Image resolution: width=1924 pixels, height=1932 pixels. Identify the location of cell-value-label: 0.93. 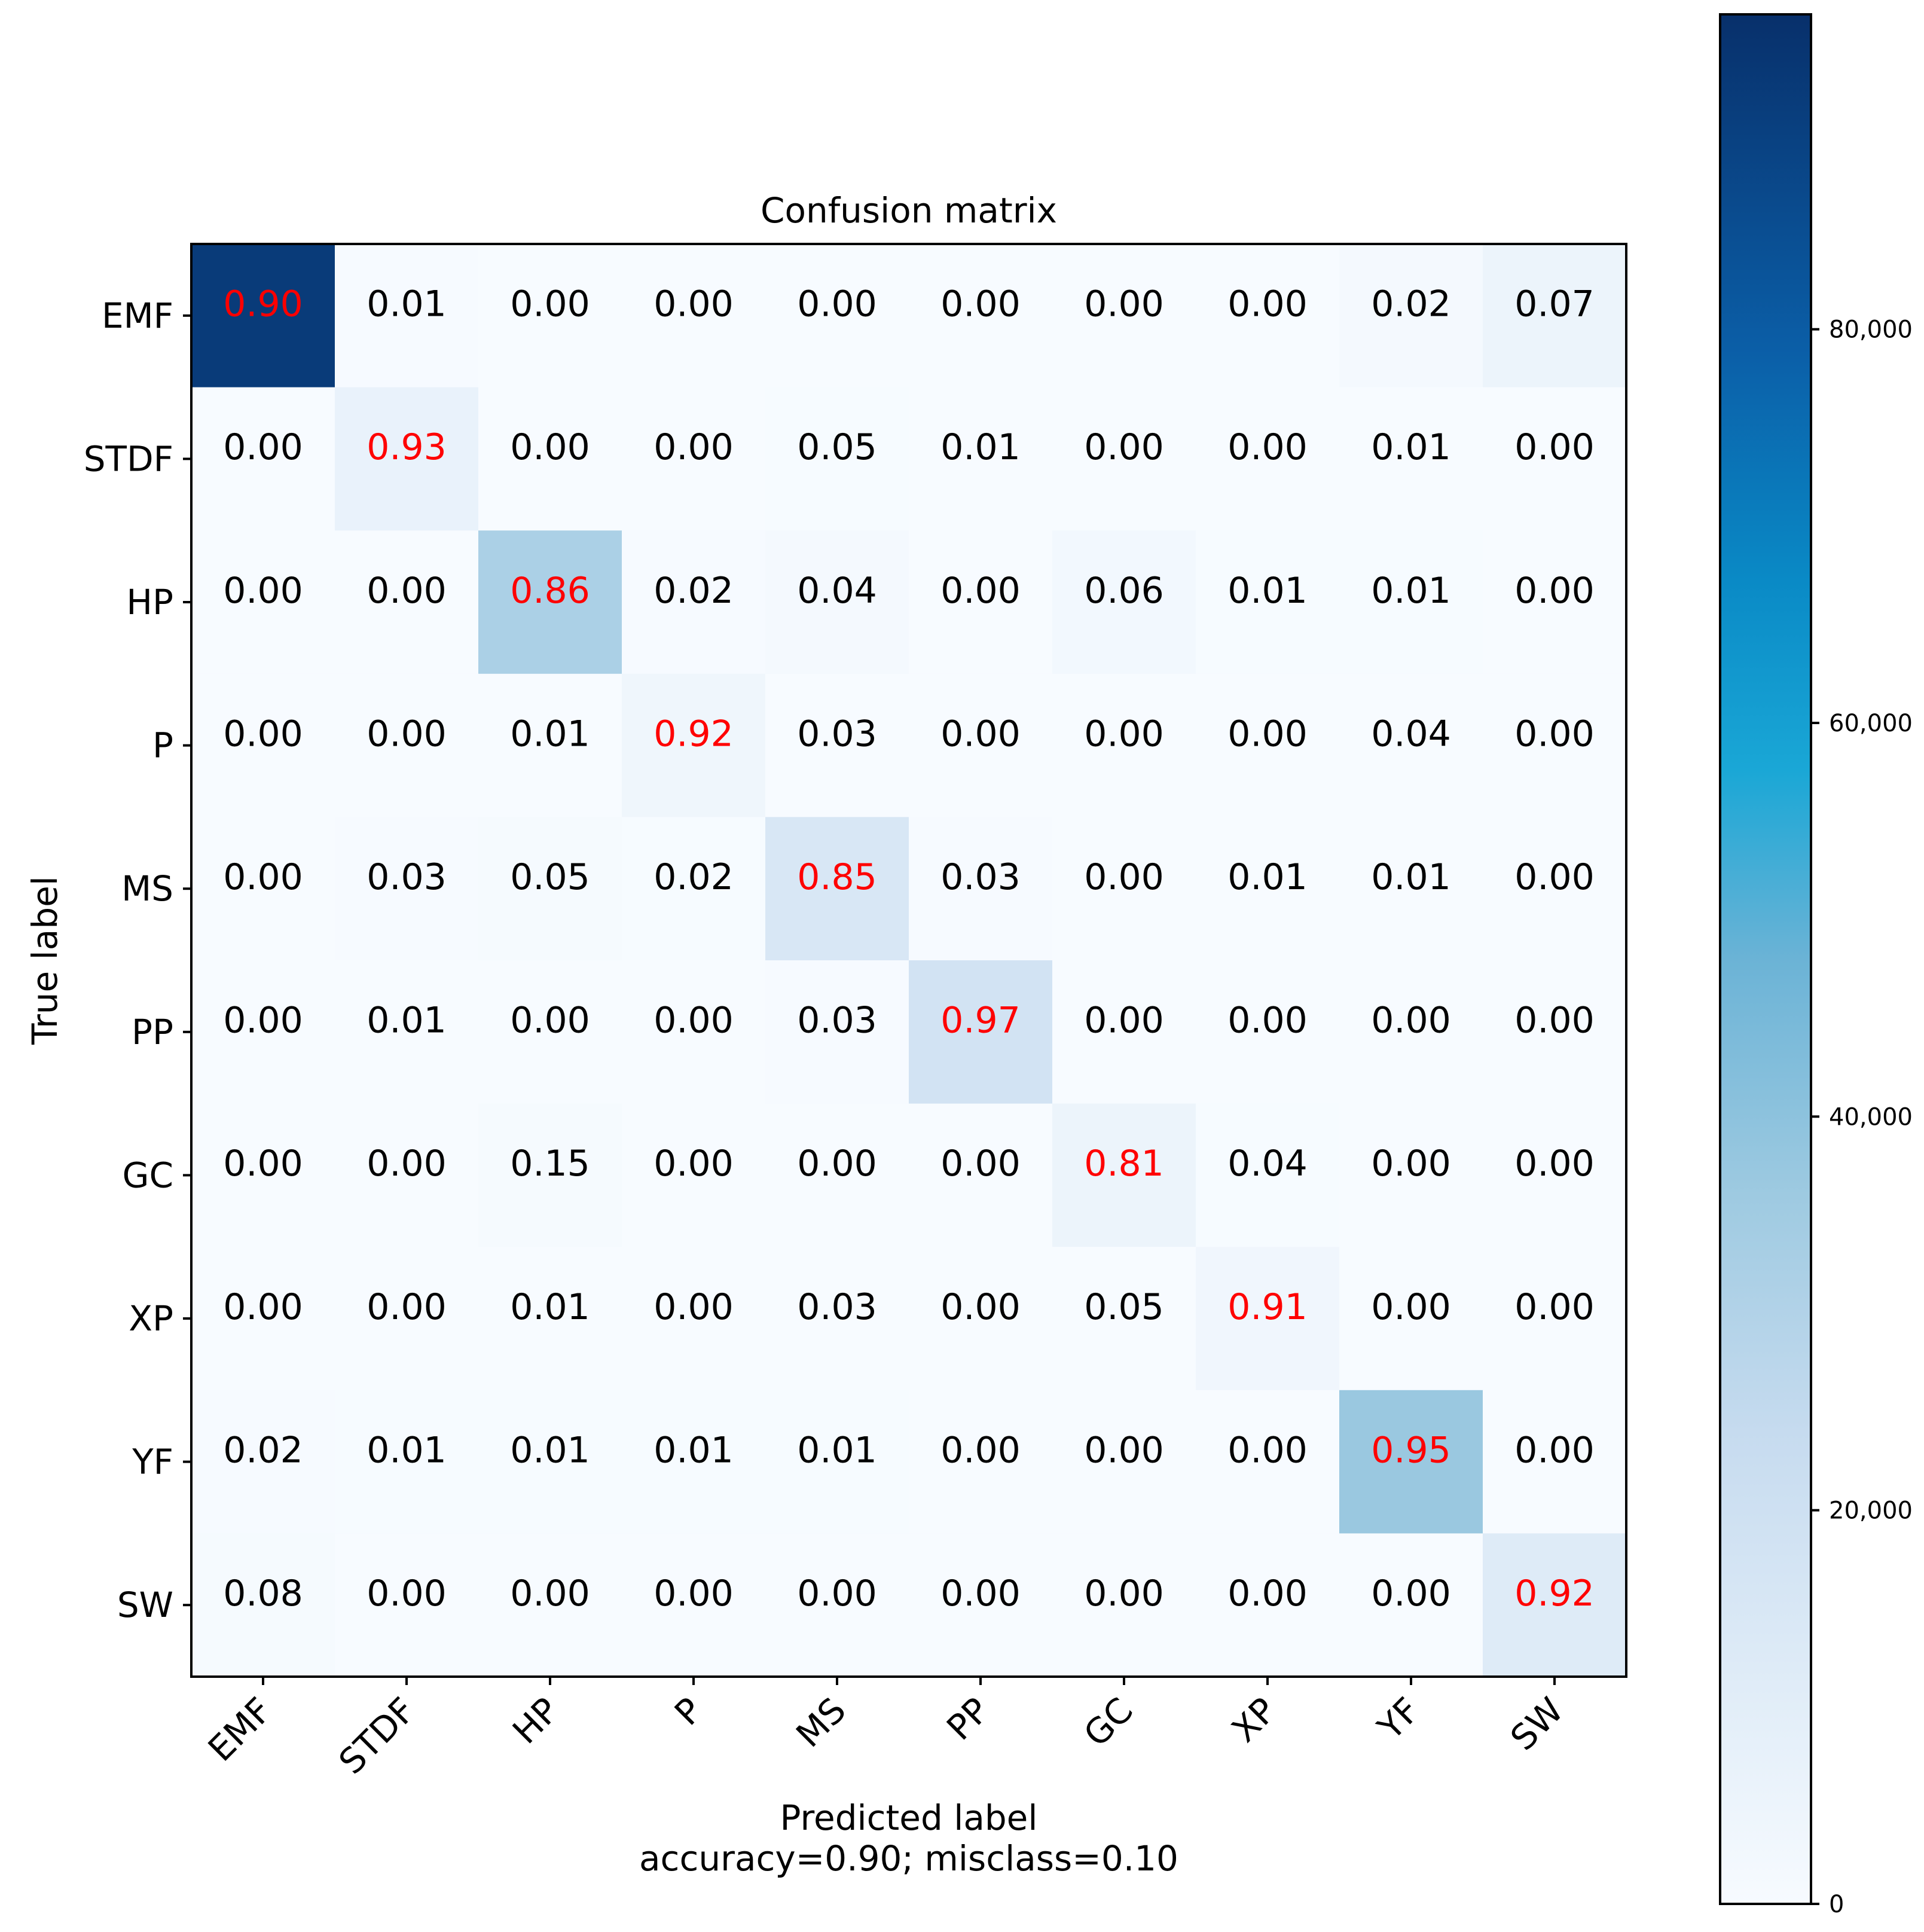
(407, 447).